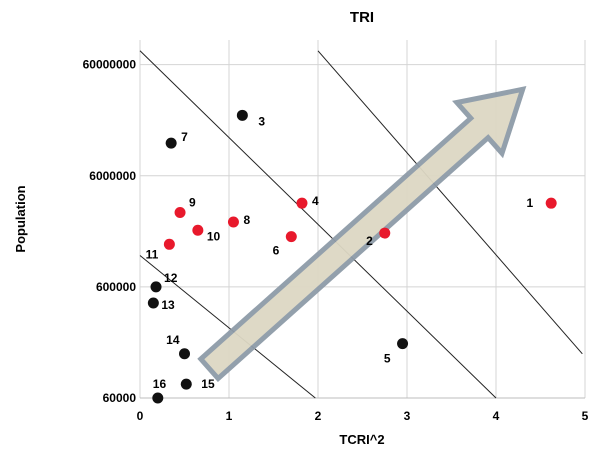 The height and width of the screenshot is (459, 595). Describe the element at coordinates (112, 176) in the screenshot. I see `y-tick-label: 6000000` at that location.